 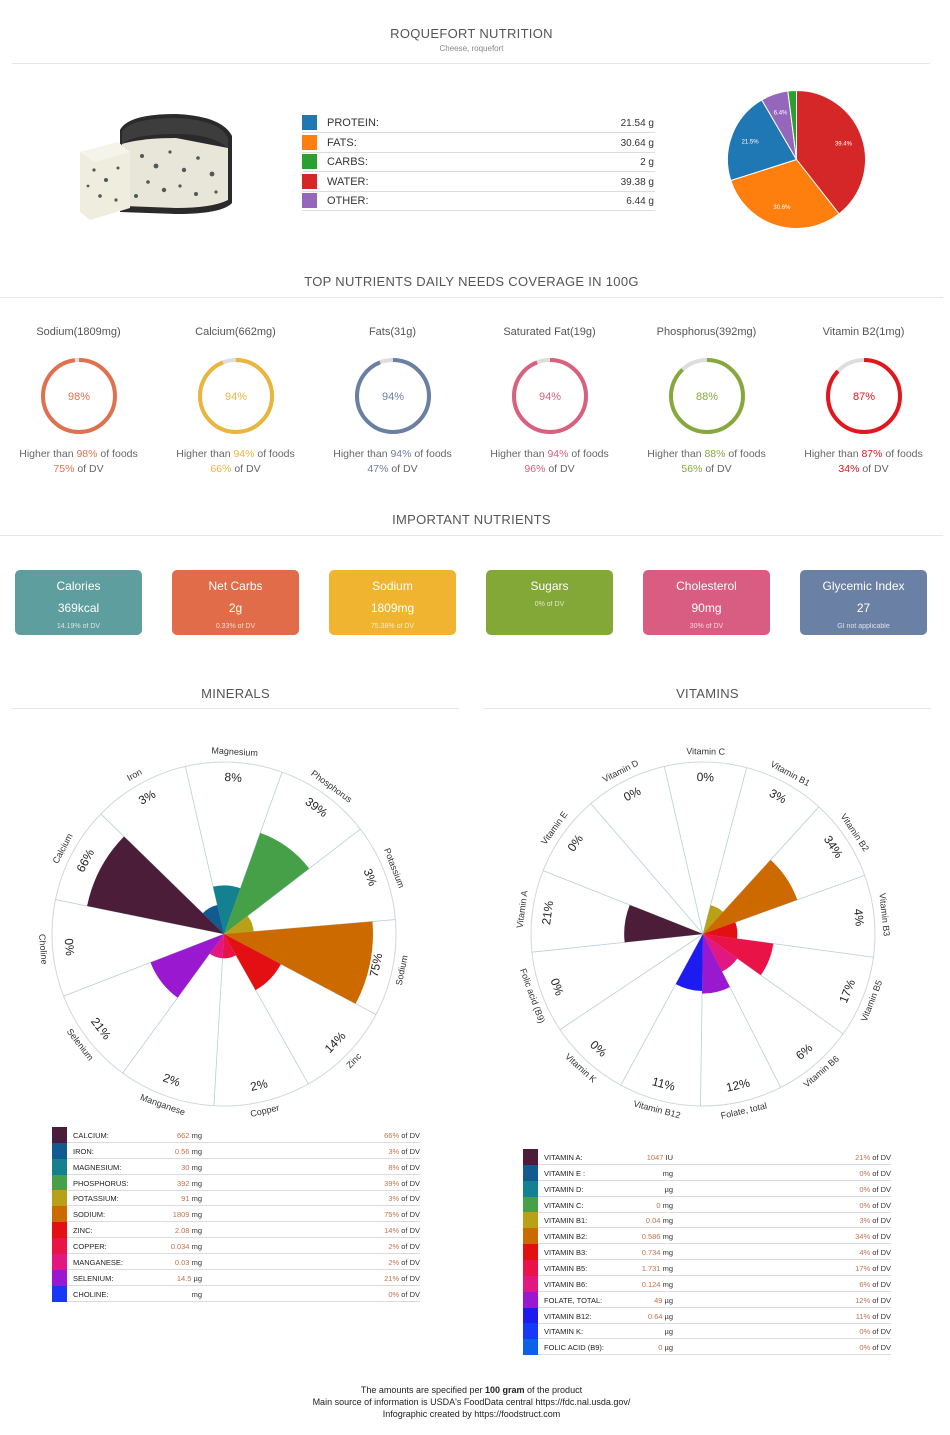 I want to click on nutrient-amount: 1.731 mg, so click(x=657, y=1268).